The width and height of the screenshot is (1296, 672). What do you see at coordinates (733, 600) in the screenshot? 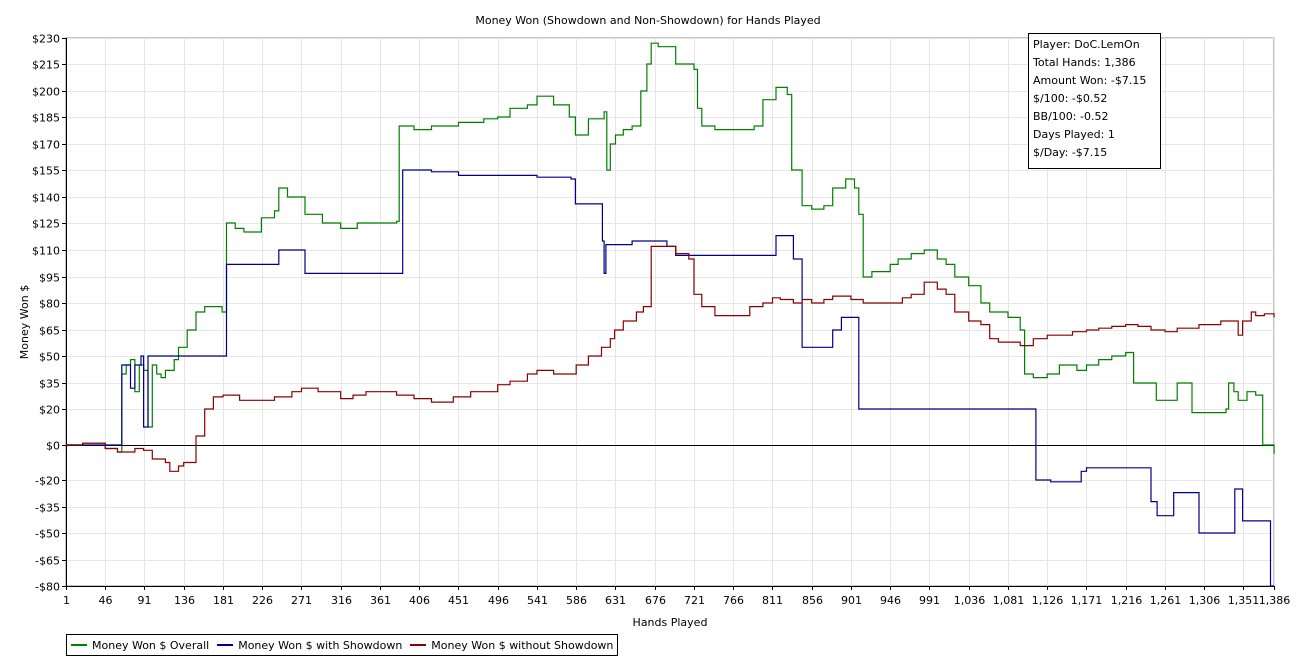
I see `x-tick-label: 766` at bounding box center [733, 600].